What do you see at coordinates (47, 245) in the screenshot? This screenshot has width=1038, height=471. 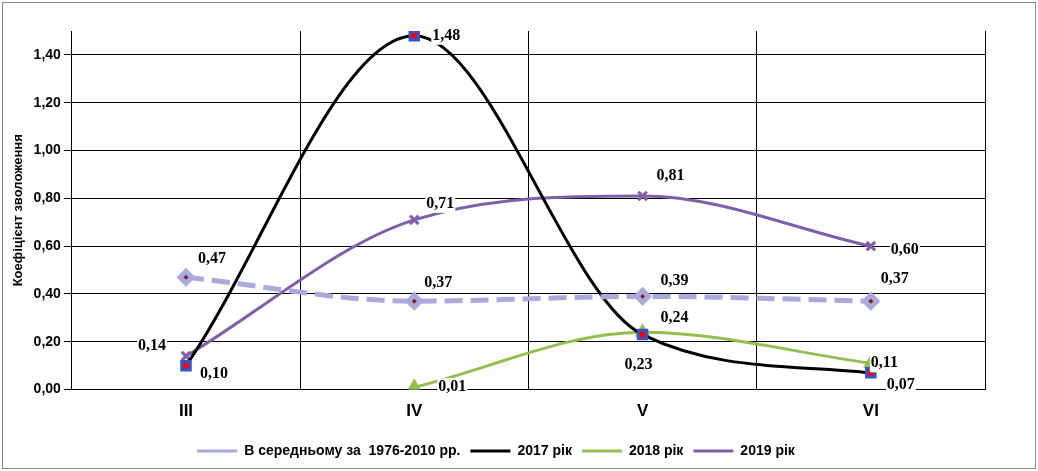 I see `y-tick-label: 0,60` at bounding box center [47, 245].